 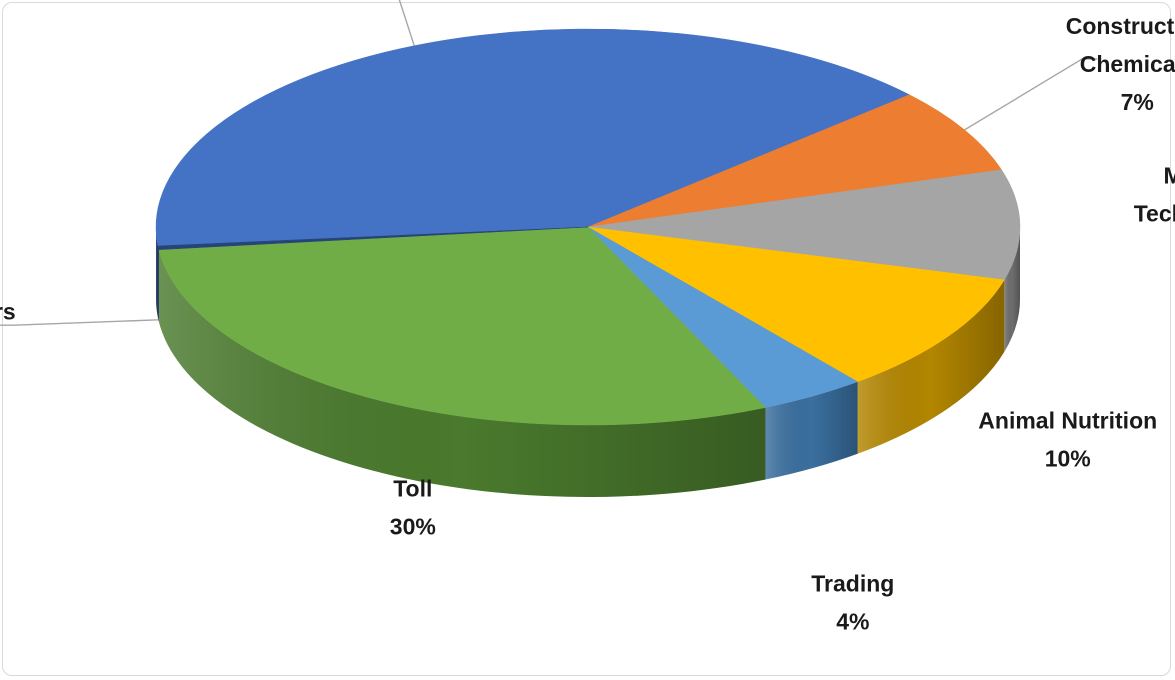 I want to click on slice-pct-label-1: 7%, so click(x=1137, y=102).